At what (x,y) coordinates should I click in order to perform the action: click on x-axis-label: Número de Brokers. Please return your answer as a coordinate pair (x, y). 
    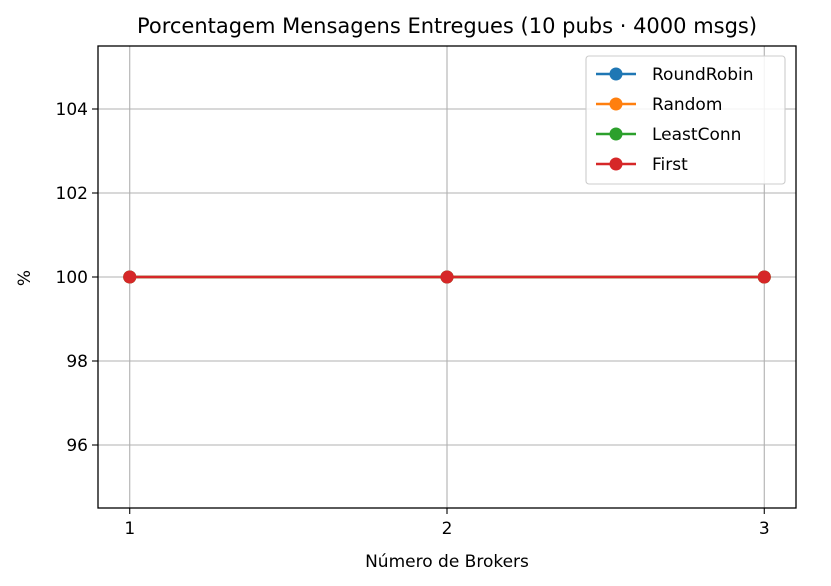
    Looking at the image, I should click on (447, 562).